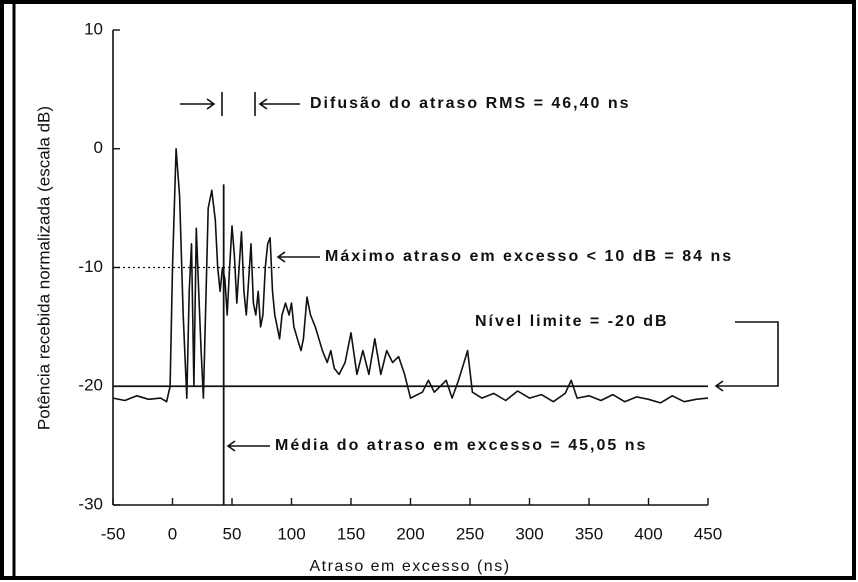  I want to click on x-axis-label: Atraso em excesso (ns), so click(409, 566).